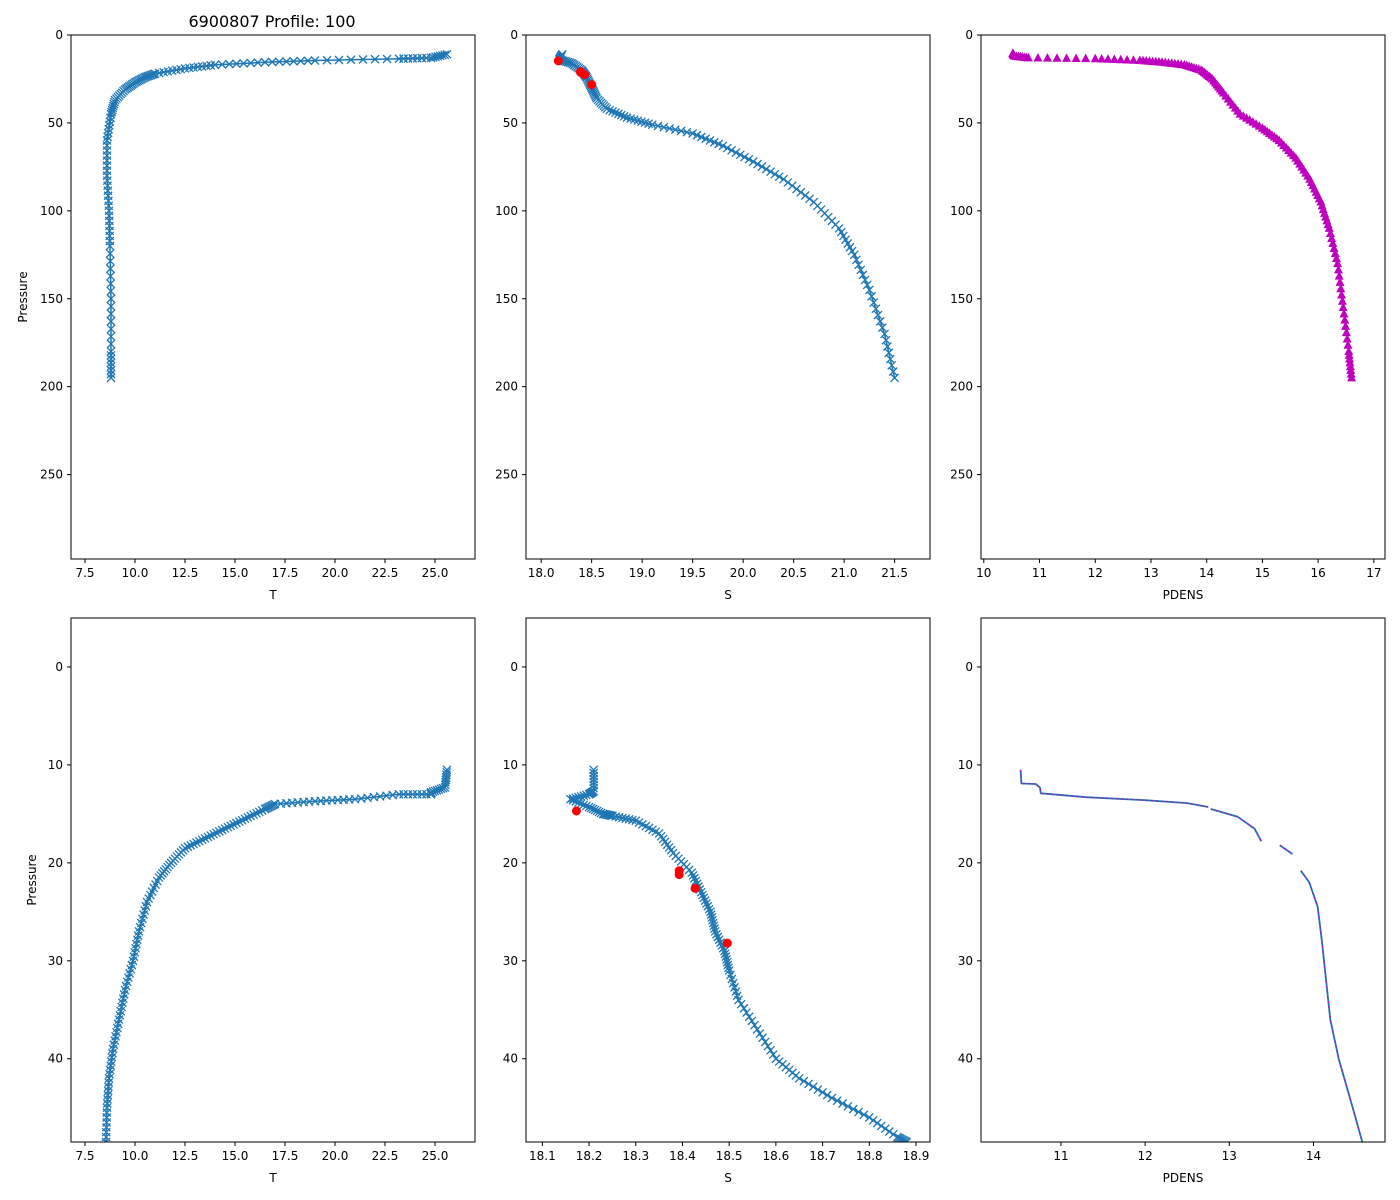  I want to click on x-tick-label: 18.3, so click(635, 1156).